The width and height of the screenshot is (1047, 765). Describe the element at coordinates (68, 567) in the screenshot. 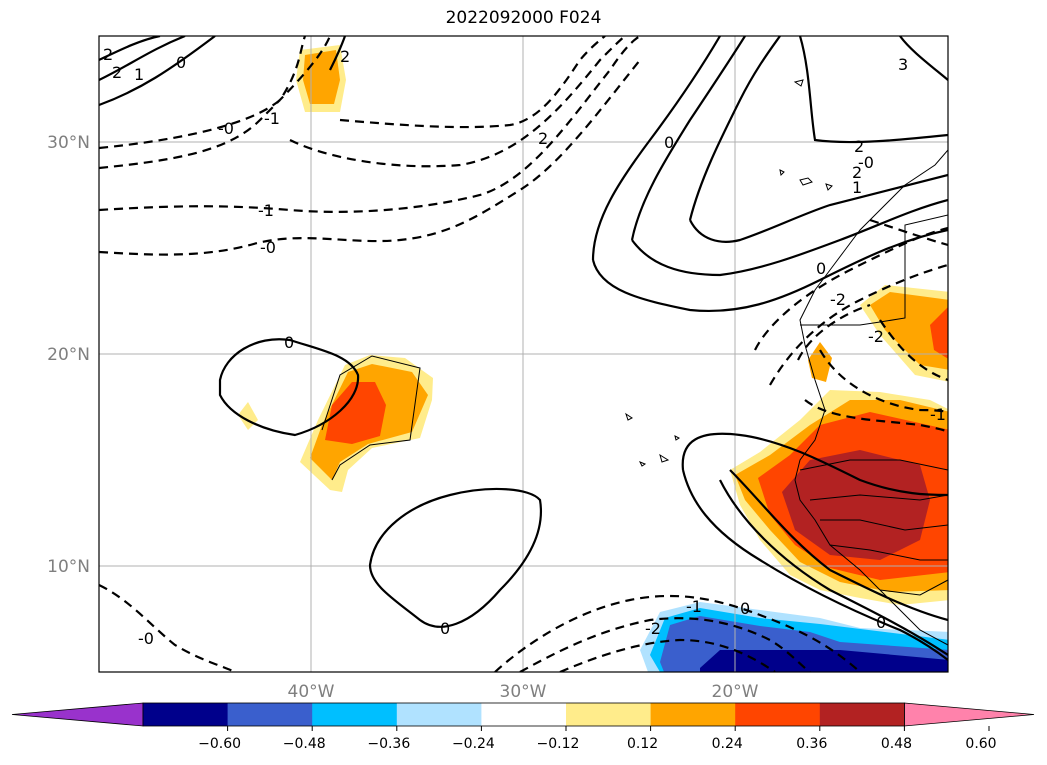

I see `lat-label: 10°N` at that location.